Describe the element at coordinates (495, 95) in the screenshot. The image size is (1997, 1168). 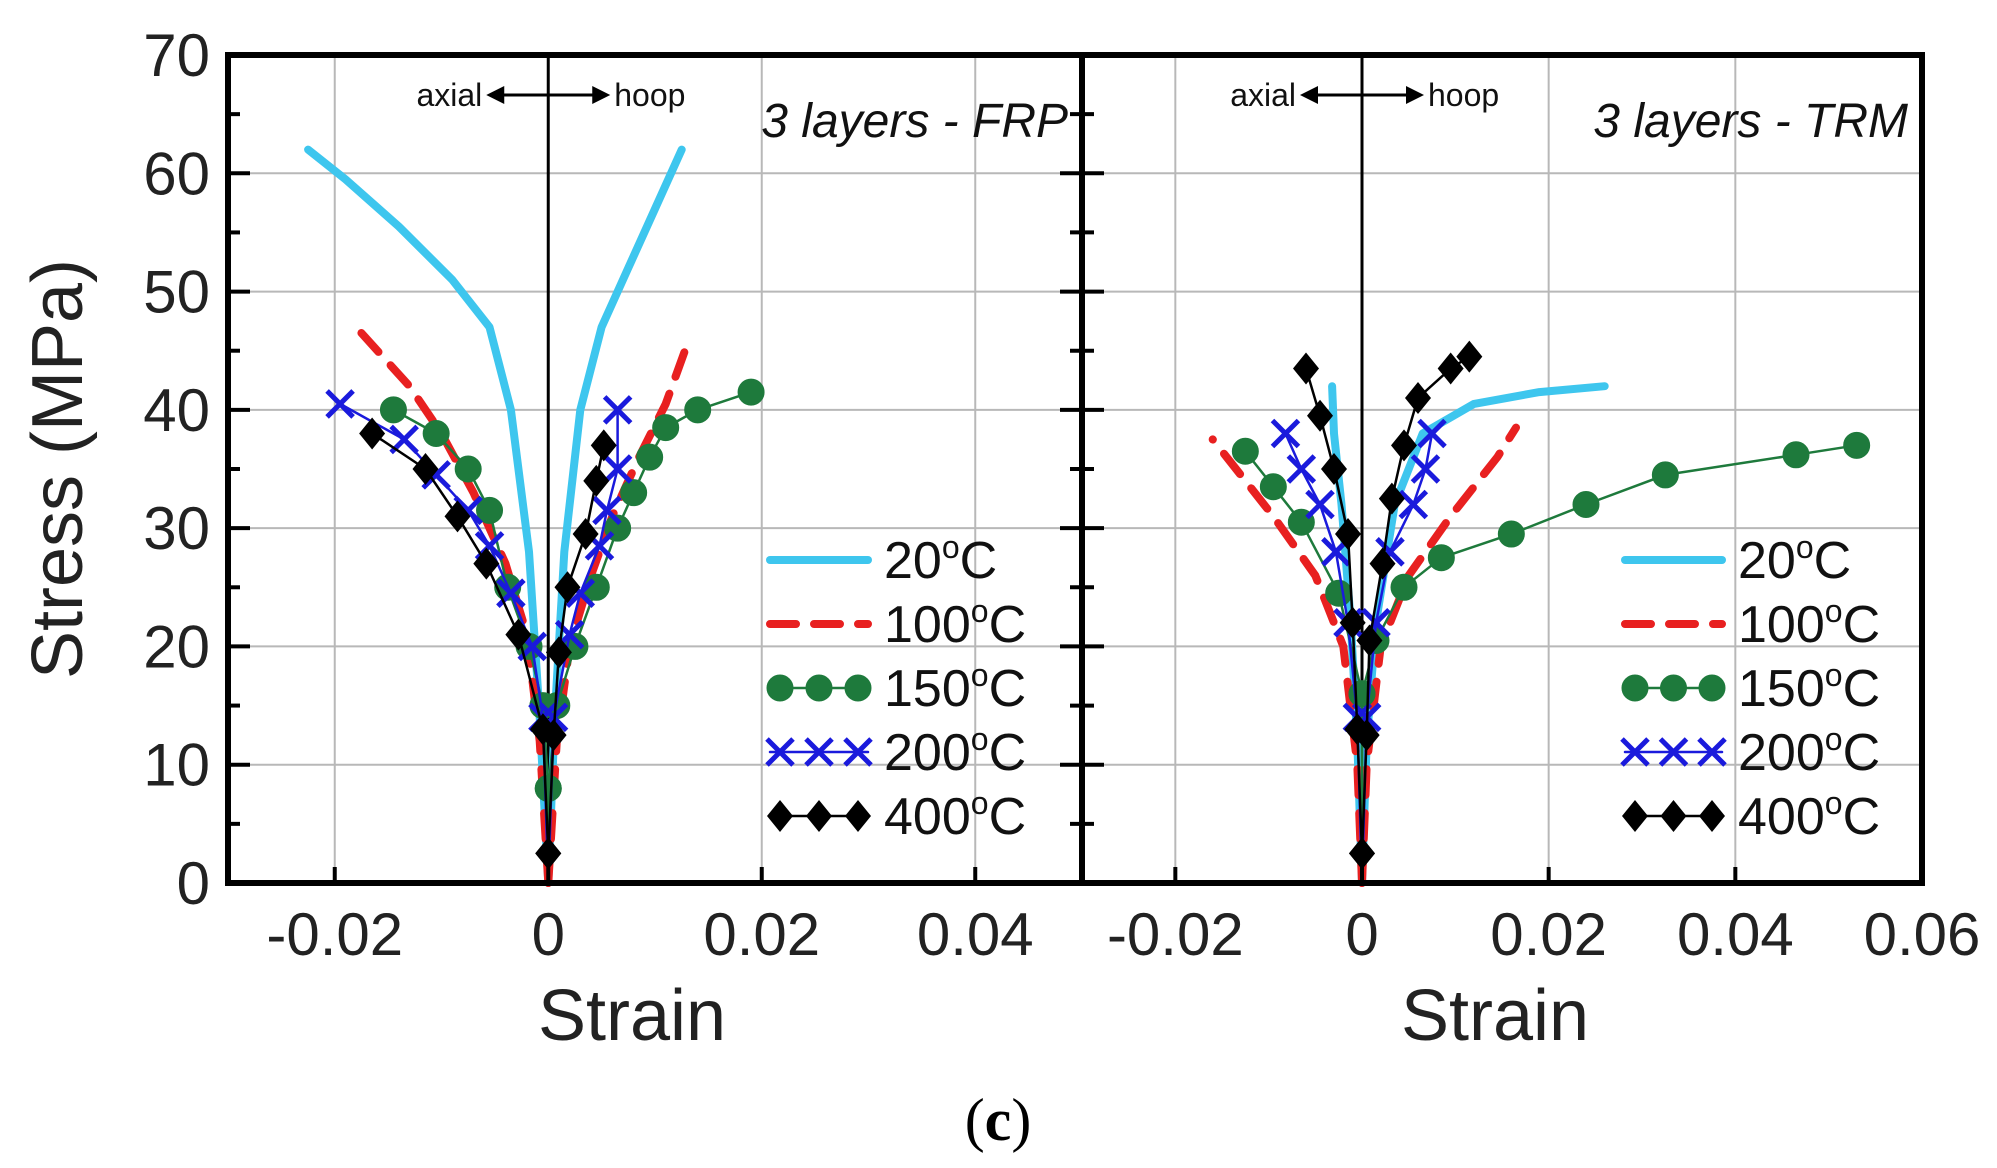
I see `direction-arrow-left-head` at that location.